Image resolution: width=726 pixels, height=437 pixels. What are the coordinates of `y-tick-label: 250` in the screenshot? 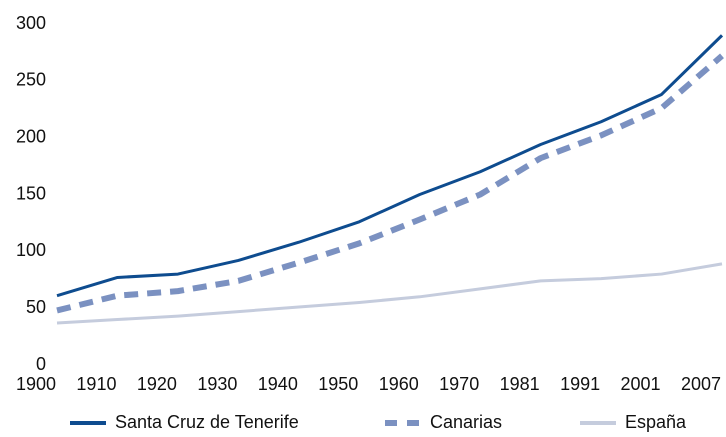 It's located at (31, 80).